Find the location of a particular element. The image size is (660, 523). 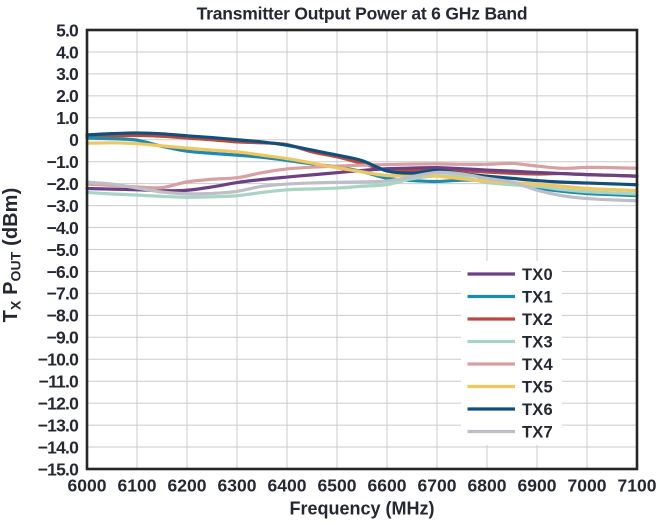

svg-text: 3.0 is located at coordinates (67, 74).